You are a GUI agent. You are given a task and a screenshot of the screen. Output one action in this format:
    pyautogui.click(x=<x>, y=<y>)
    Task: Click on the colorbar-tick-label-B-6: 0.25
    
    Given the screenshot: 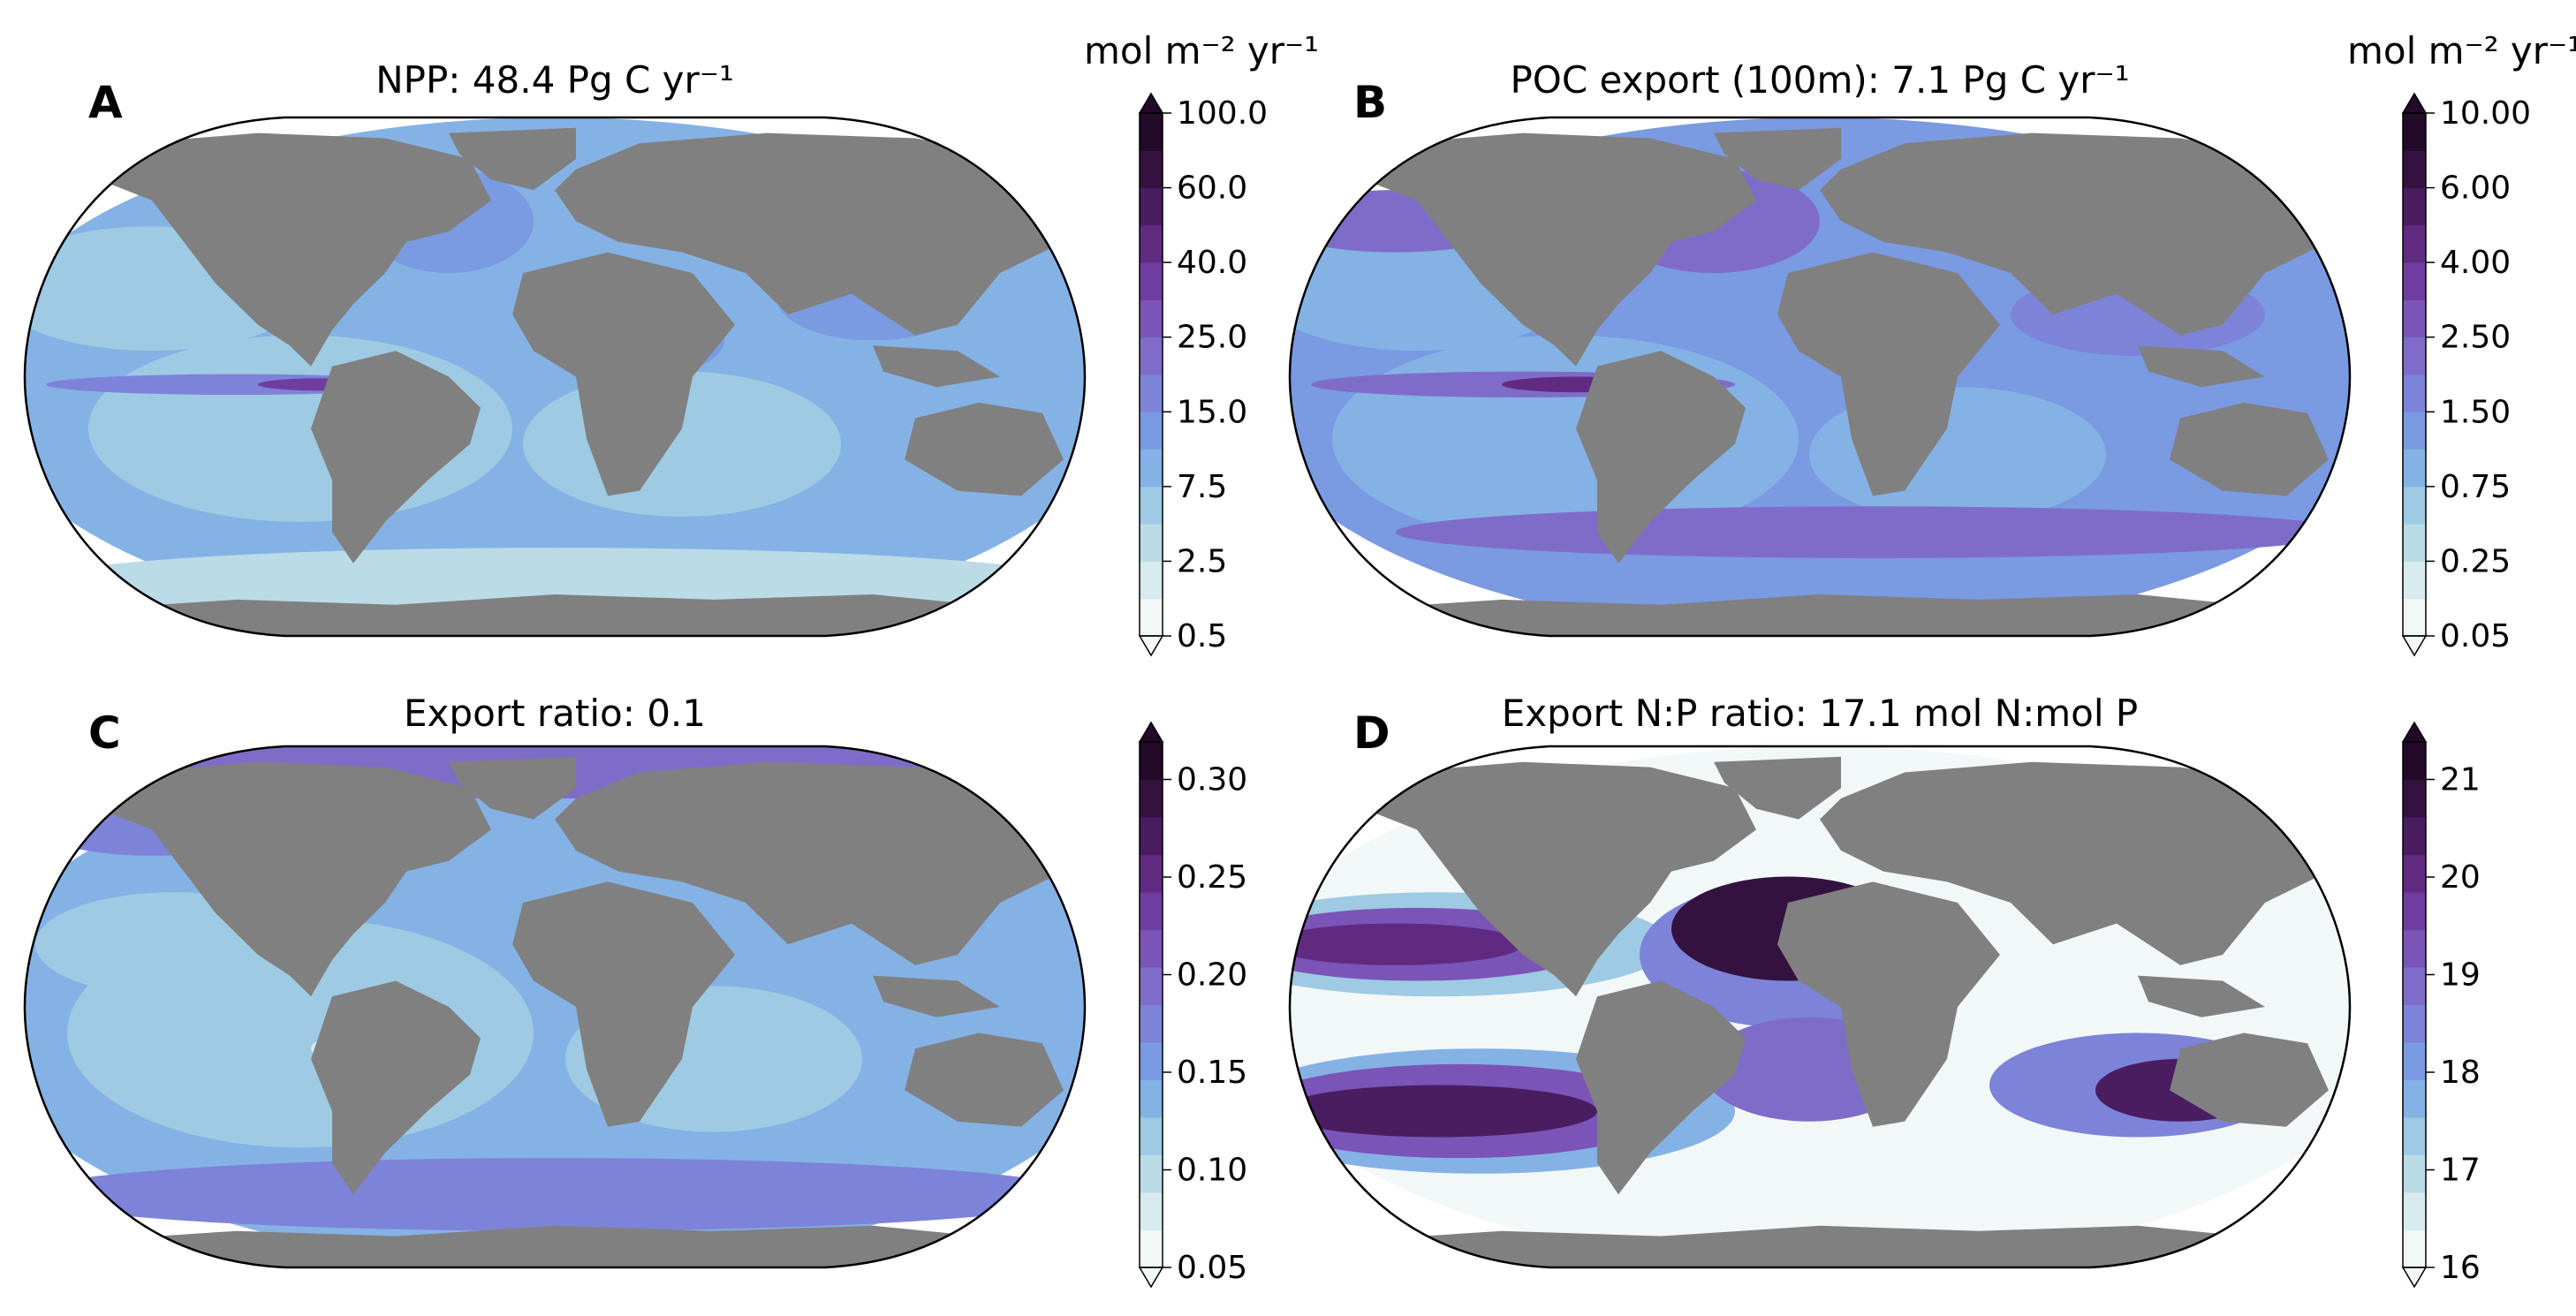 What is the action you would take?
    pyautogui.click(x=2476, y=561)
    